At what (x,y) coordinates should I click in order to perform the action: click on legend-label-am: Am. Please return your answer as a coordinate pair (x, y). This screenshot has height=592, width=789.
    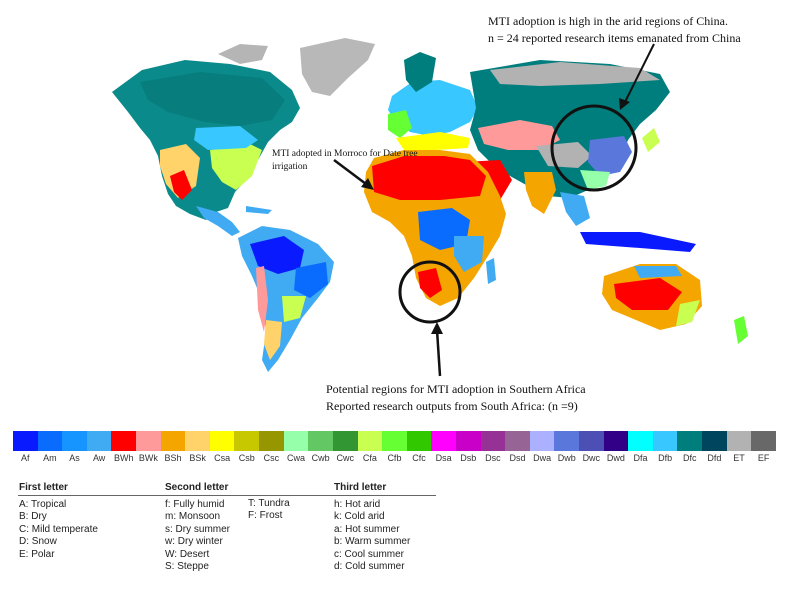
    Looking at the image, I should click on (50, 458).